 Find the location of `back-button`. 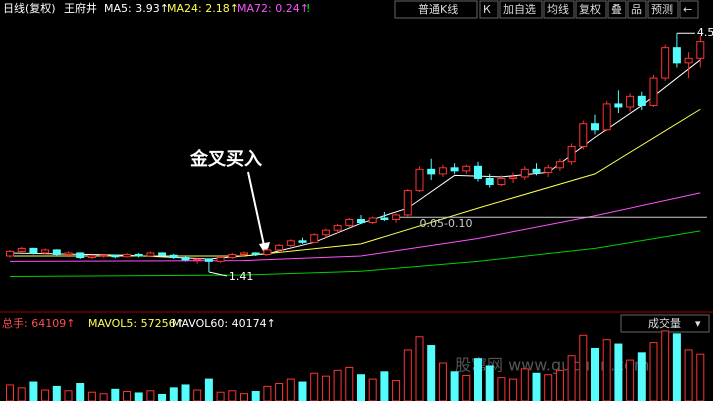

back-button is located at coordinates (689, 9).